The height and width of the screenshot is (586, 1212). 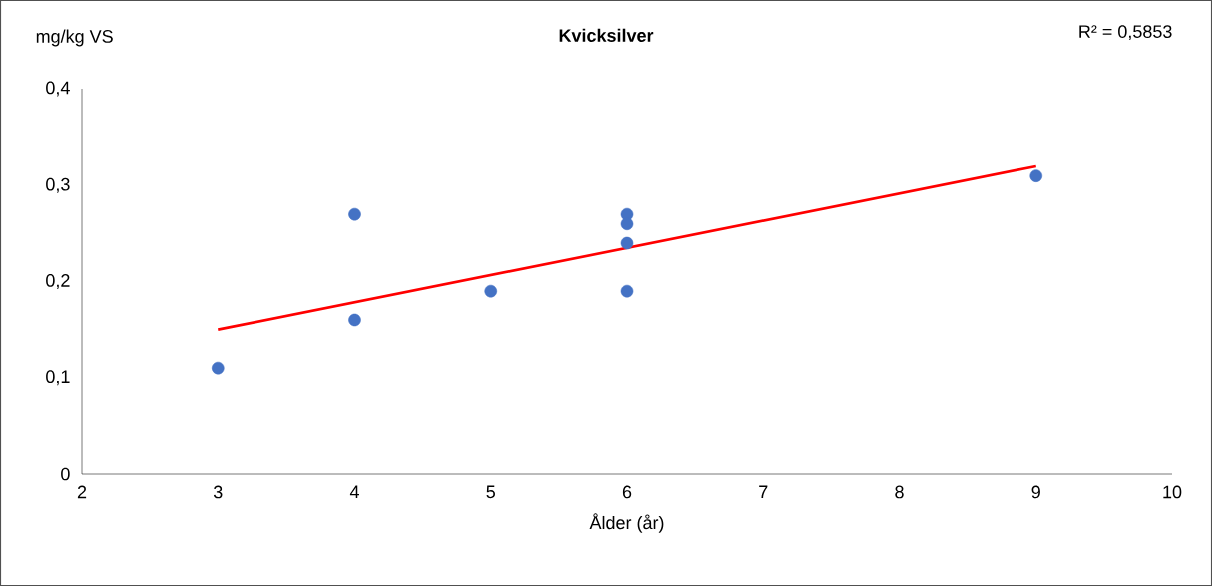 I want to click on x-tick-label: 4, so click(x=354, y=491).